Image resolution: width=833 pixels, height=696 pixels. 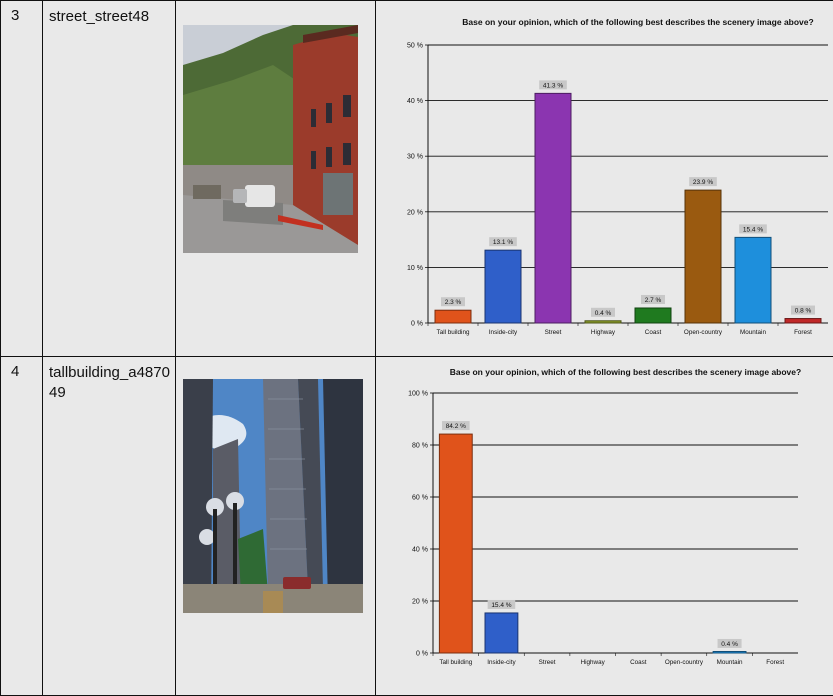 I want to click on value-label: 84.2 %, so click(x=456, y=426).